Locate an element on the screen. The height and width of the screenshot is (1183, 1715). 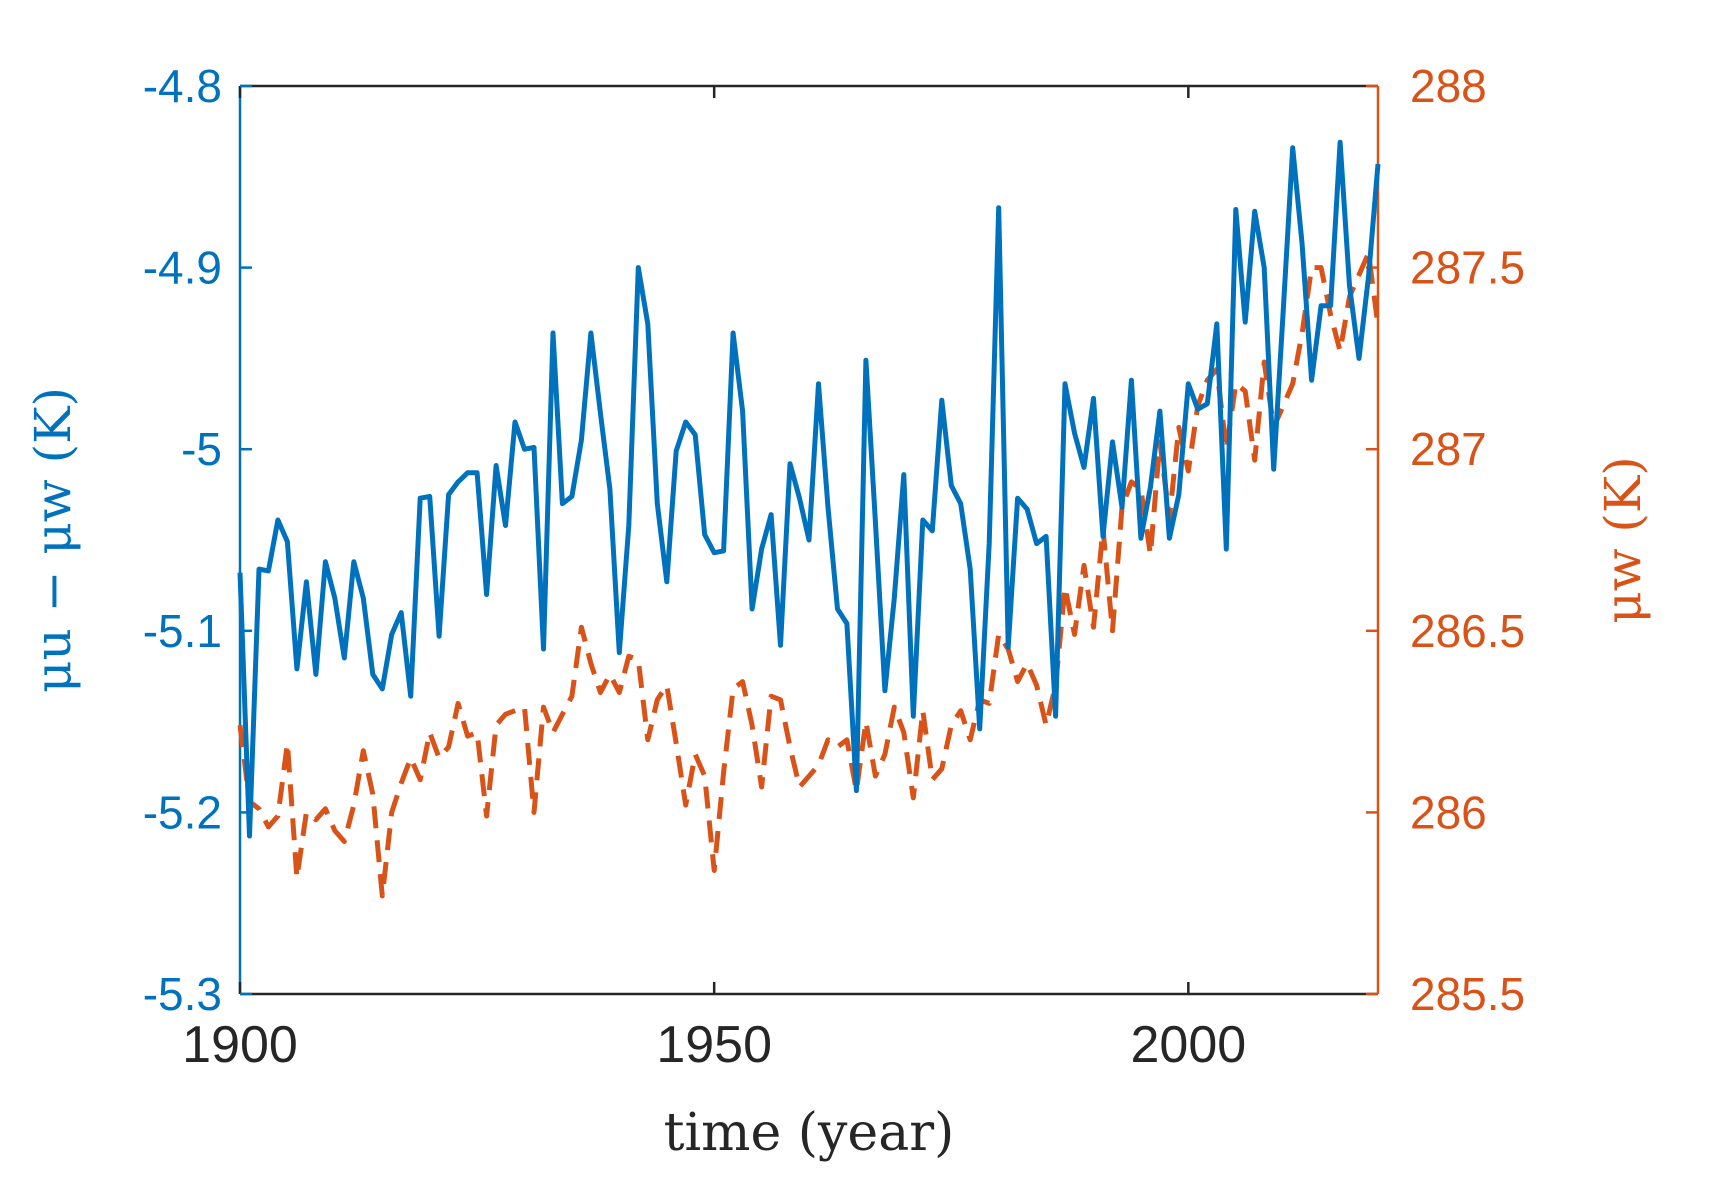
right-tick-label: 286 is located at coordinates (1448, 812).